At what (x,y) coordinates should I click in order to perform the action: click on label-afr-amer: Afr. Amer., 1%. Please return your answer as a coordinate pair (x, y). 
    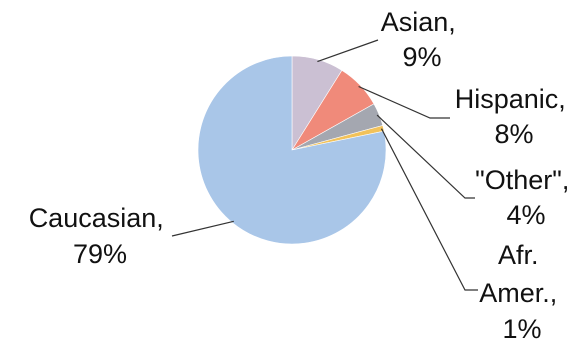
    Looking at the image, I should click on (522, 292).